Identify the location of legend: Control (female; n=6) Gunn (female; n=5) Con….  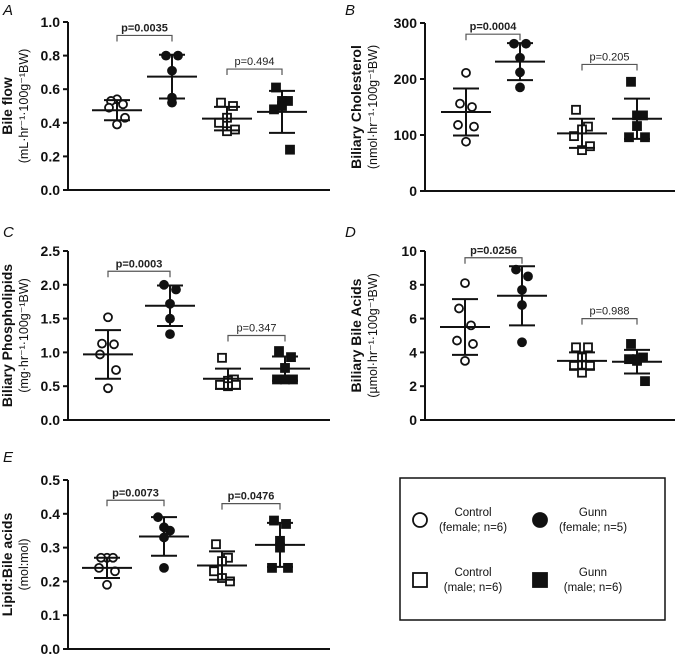
(532, 549).